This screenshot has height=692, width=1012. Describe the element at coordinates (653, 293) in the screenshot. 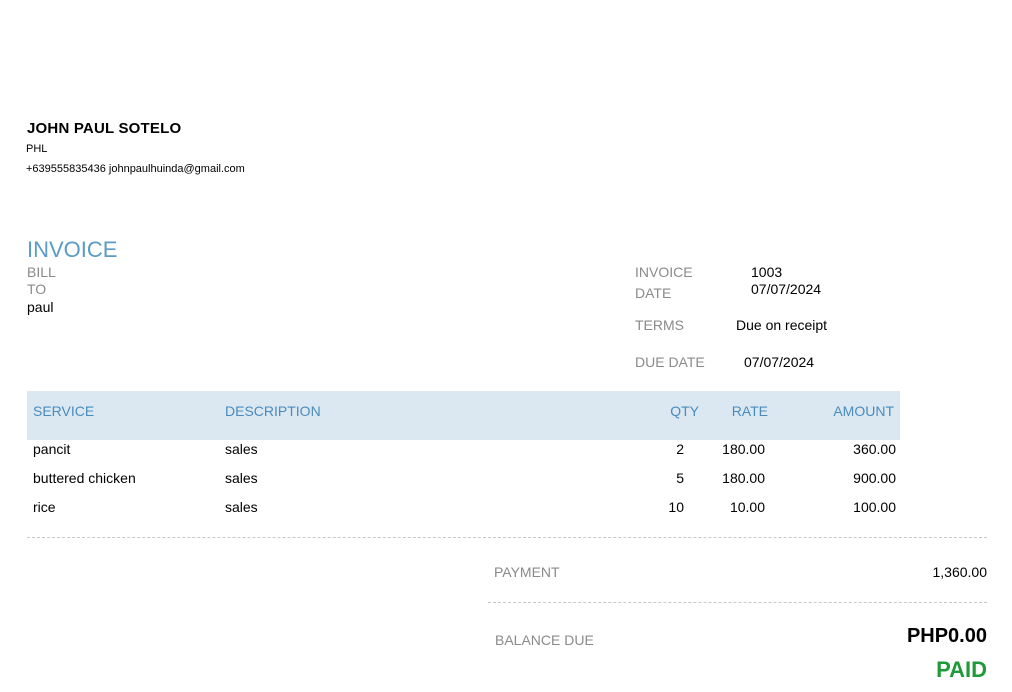

I see `invoice-date-label-line2: DATE` at that location.